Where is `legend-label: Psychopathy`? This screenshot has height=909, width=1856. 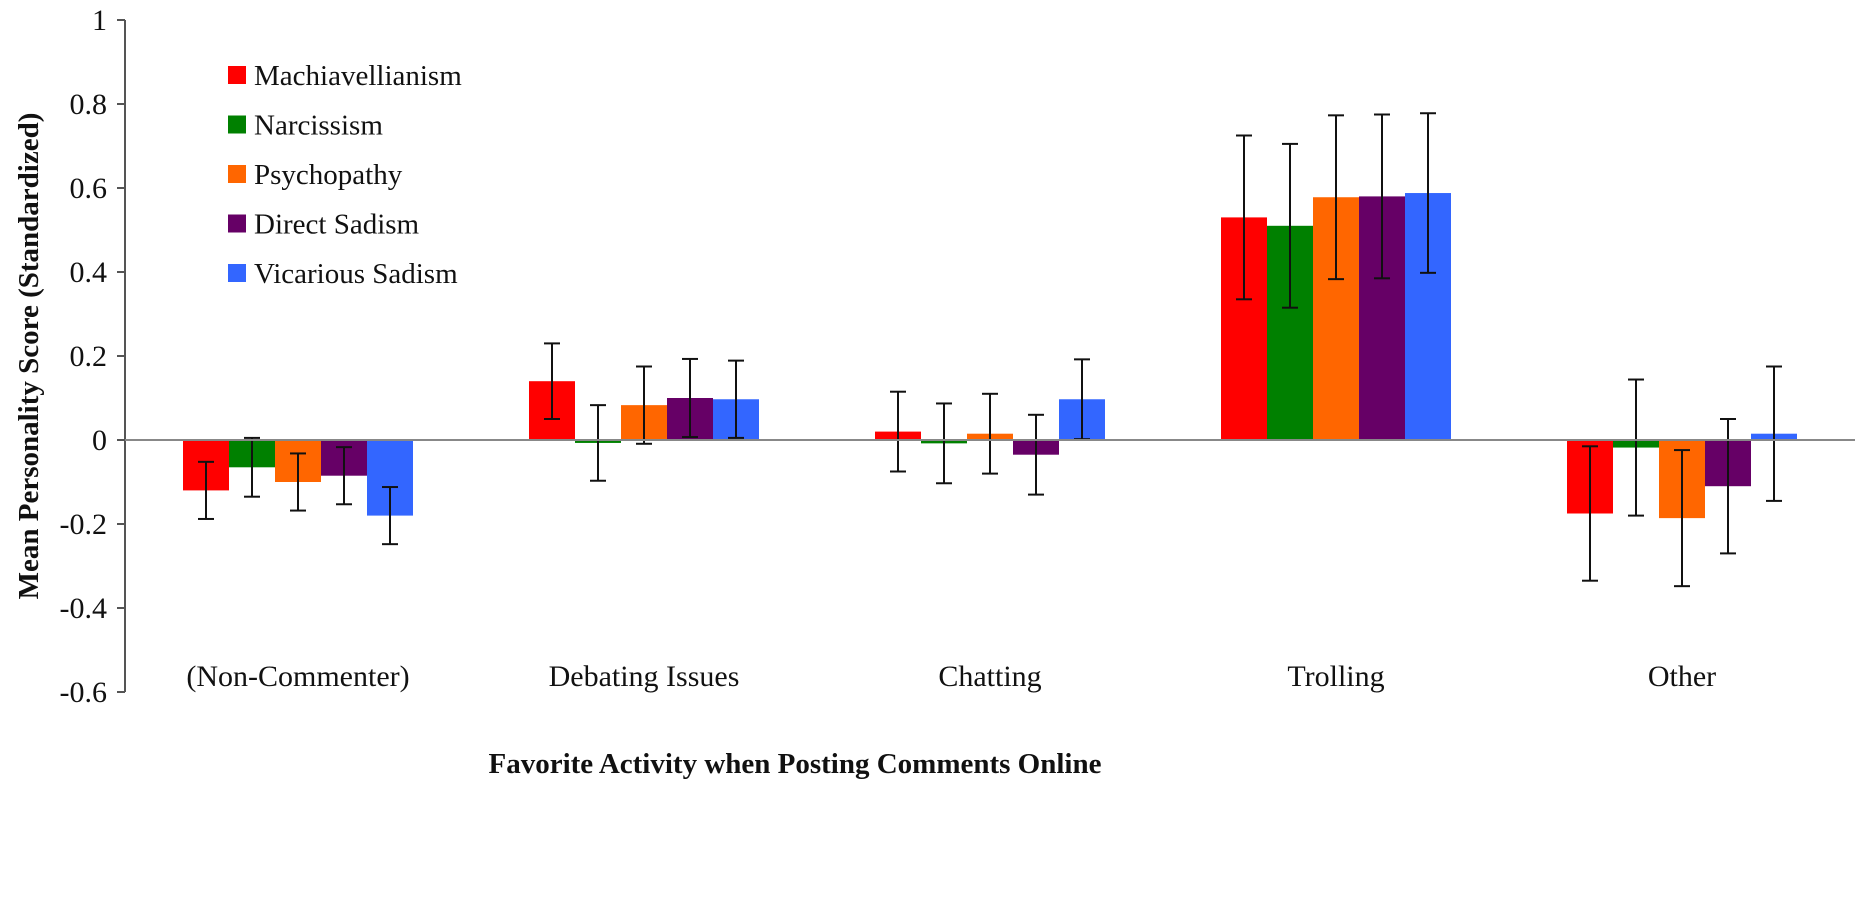 legend-label: Psychopathy is located at coordinates (328, 175).